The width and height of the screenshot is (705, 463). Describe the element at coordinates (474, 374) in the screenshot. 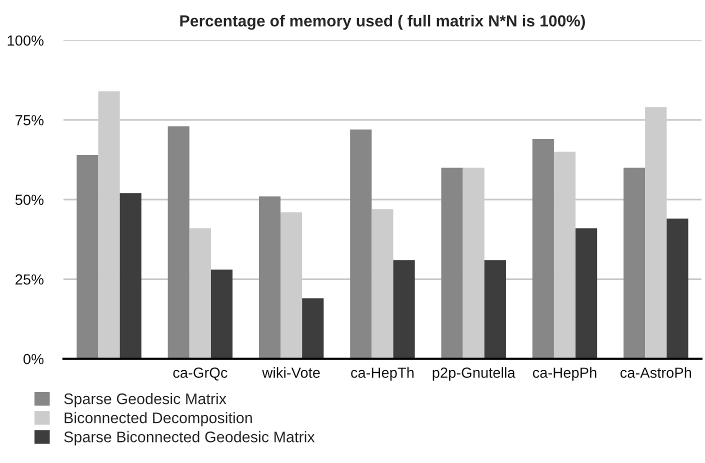

I see `x-tick-label: p2p-Gnutella` at that location.